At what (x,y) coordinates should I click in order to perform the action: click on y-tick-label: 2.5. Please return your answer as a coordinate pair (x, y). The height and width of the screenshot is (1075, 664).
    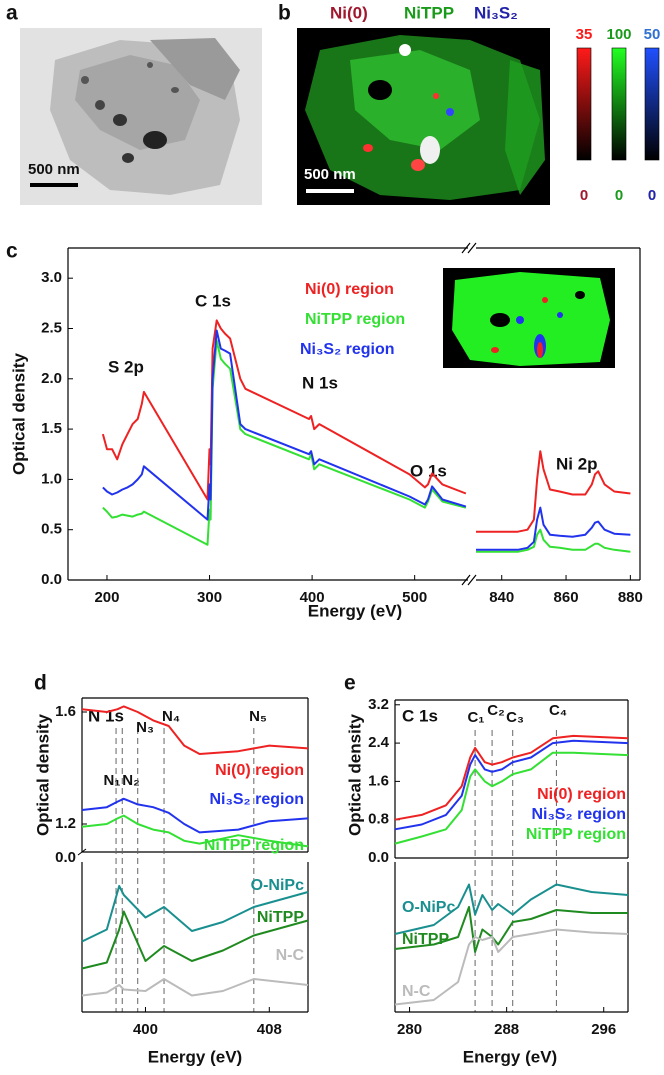
    Looking at the image, I should click on (51, 327).